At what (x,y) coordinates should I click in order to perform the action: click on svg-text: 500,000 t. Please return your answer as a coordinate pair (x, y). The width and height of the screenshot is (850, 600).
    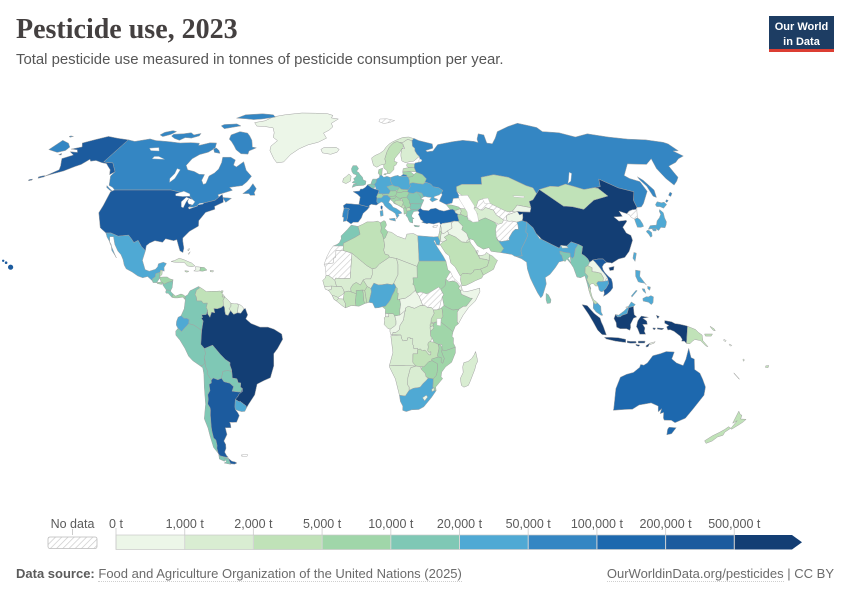
    Looking at the image, I should click on (734, 524).